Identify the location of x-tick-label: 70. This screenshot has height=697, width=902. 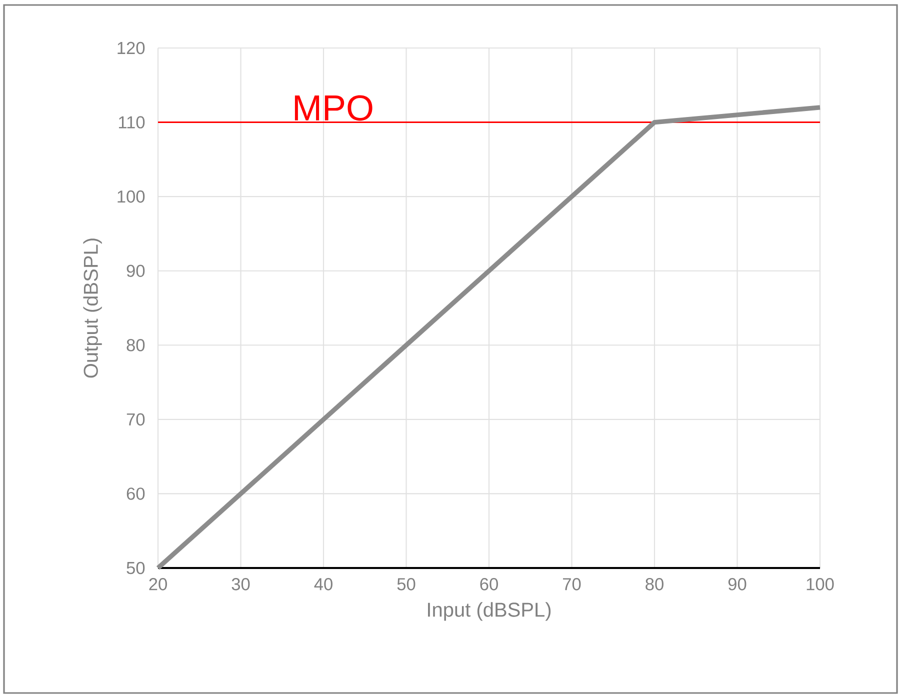
(572, 584).